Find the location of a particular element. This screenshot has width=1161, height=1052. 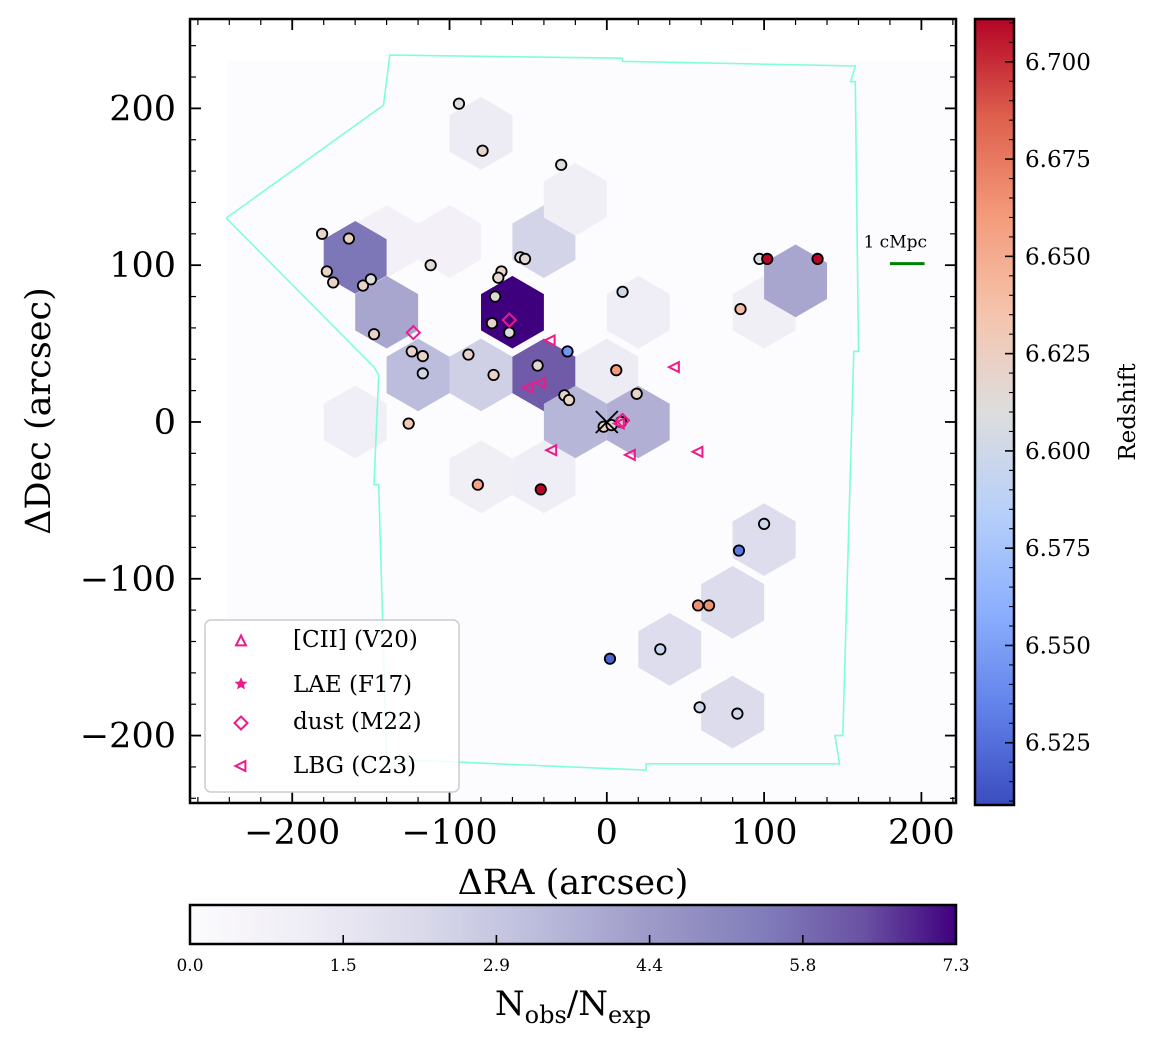

redshift-colorbar-label: Redshift is located at coordinates (1128, 412).